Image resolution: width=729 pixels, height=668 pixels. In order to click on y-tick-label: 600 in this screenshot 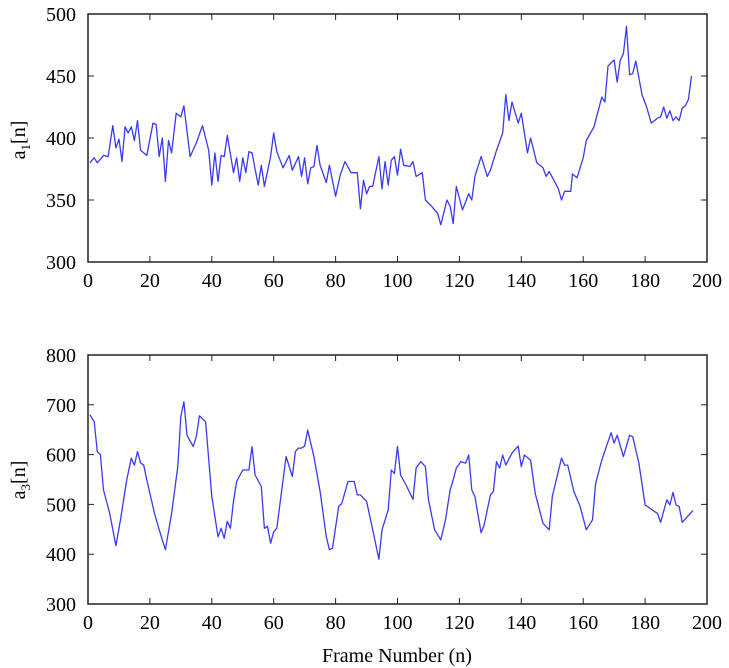, I will do `click(61, 456)`.